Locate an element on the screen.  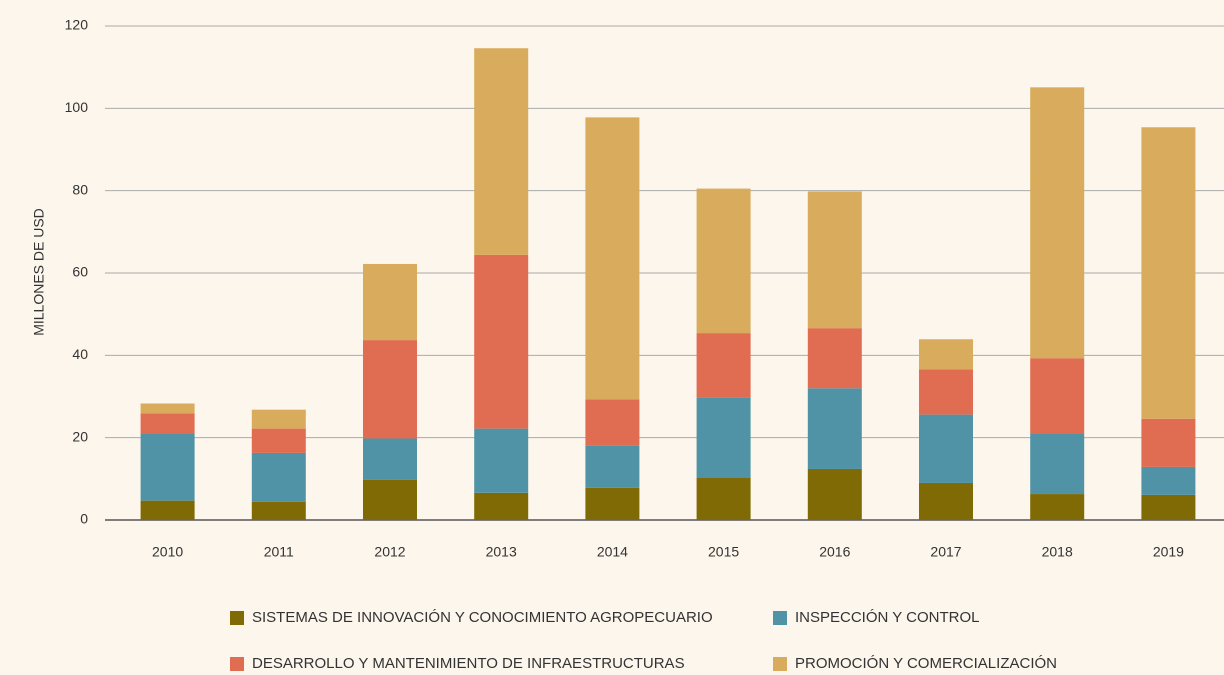
x-tick-label: 2014 is located at coordinates (612, 552).